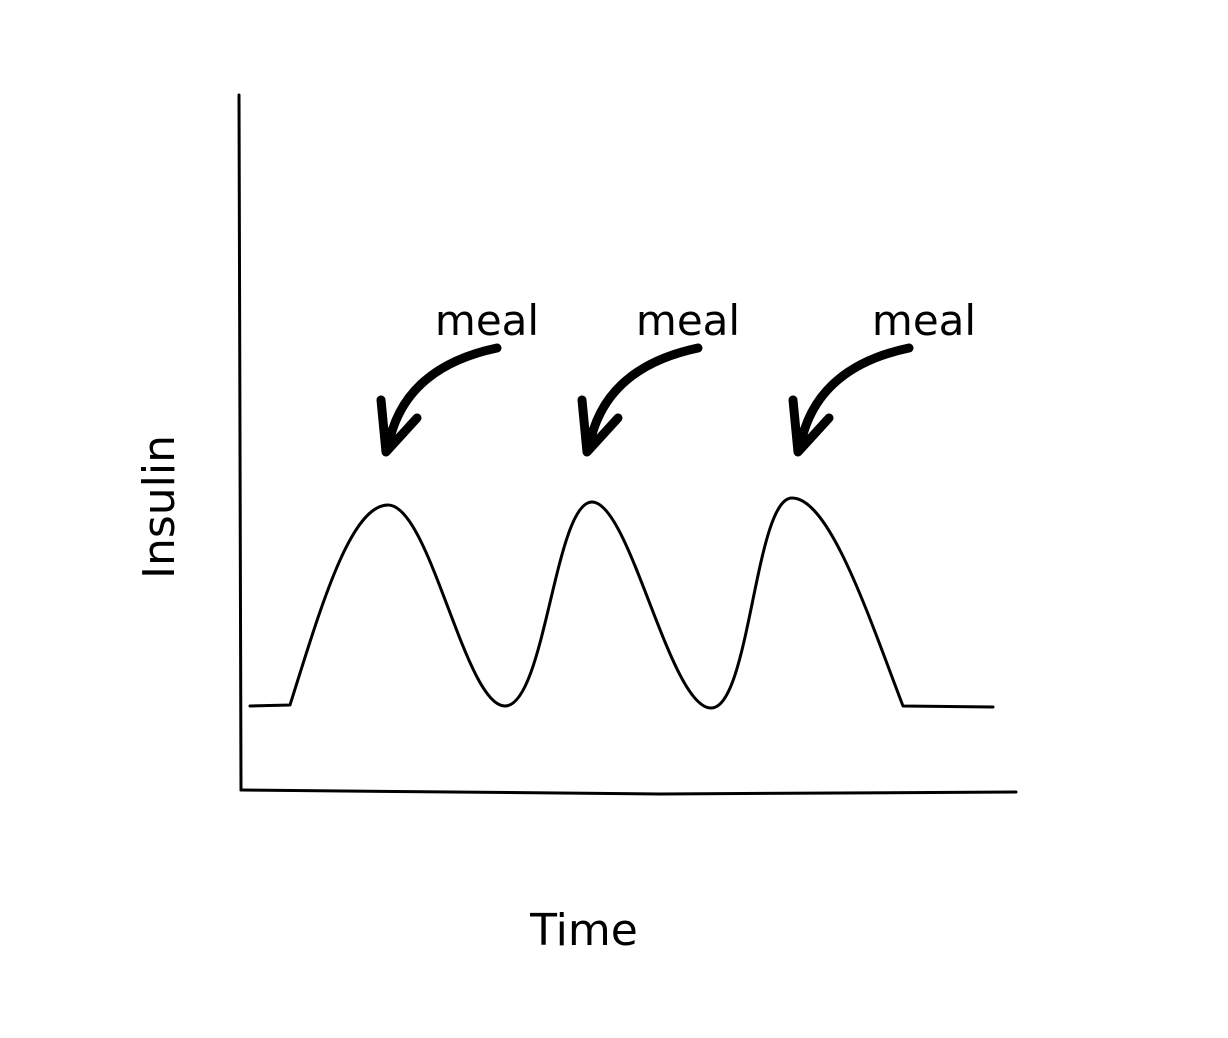 The height and width of the screenshot is (1038, 1228). Describe the element at coordinates (583, 930) in the screenshot. I see `x-axis-label: Time` at that location.